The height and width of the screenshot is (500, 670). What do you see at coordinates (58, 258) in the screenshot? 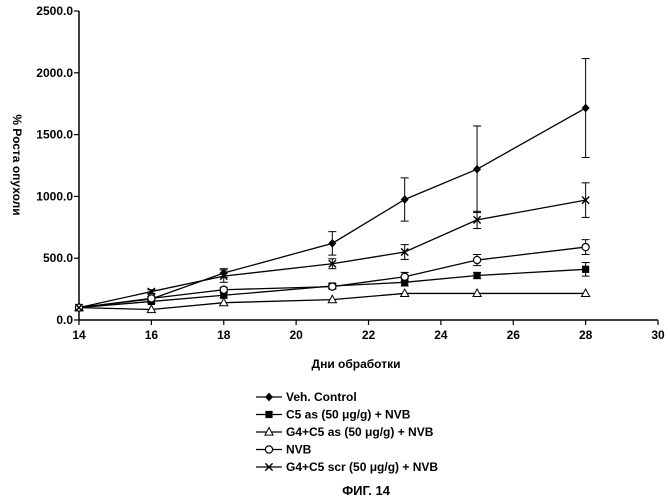
I see `y-tick-label: 500.0` at bounding box center [58, 258].